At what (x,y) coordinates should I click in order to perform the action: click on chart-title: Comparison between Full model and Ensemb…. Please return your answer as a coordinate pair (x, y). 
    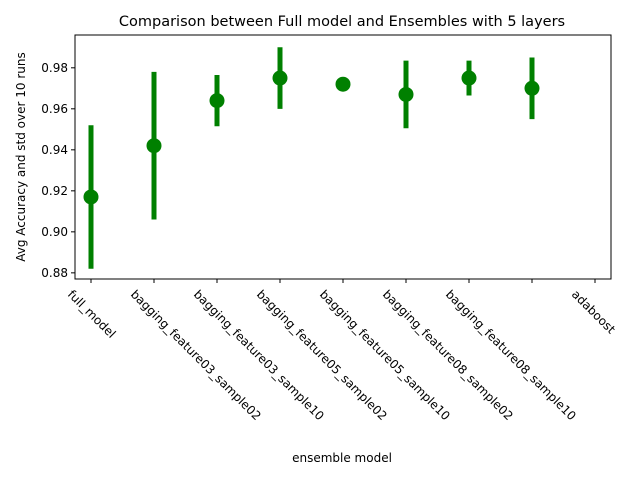
    Looking at the image, I should click on (342, 22).